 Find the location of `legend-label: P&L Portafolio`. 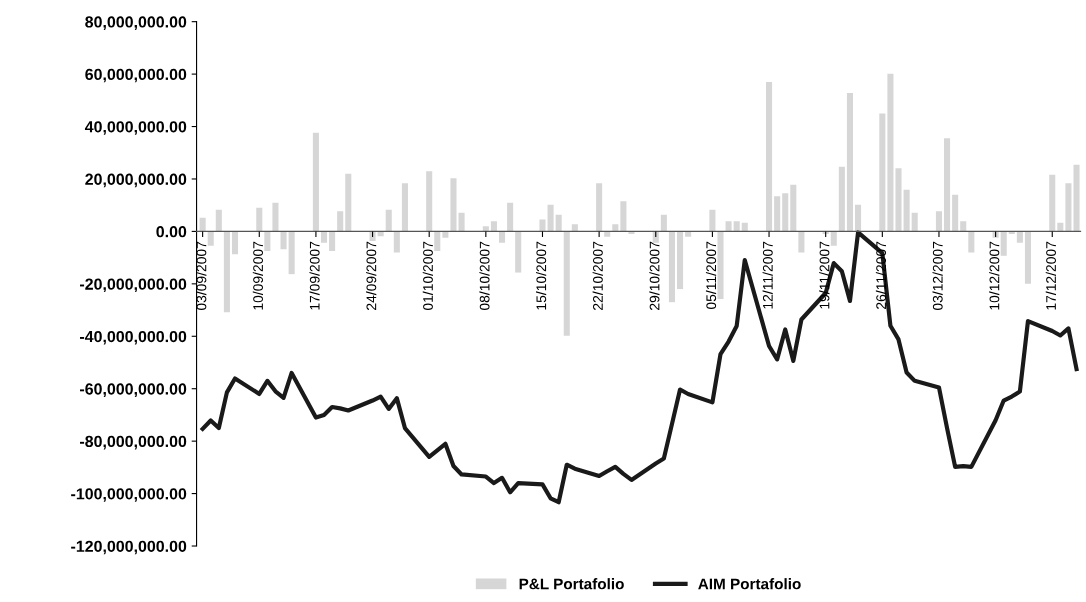

legend-label: P&L Portafolio is located at coordinates (571, 584).